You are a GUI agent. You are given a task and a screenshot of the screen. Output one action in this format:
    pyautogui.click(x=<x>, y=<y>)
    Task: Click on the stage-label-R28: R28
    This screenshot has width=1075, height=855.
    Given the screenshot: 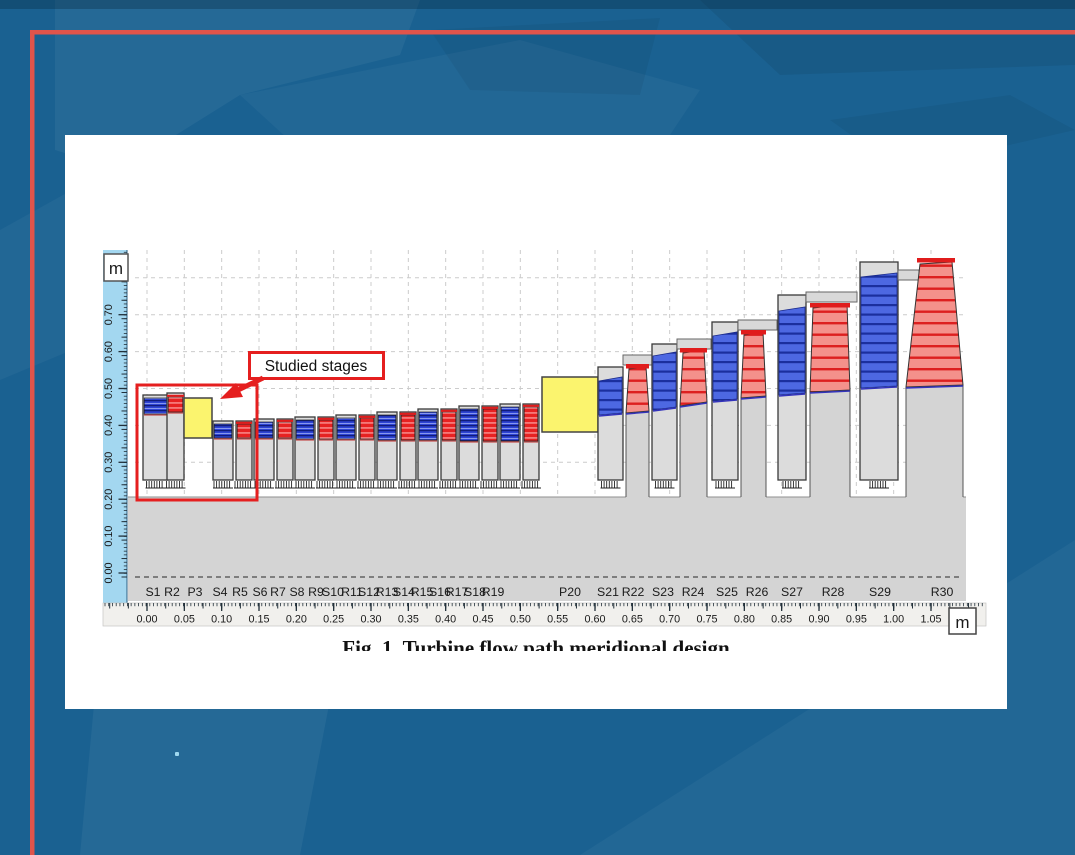 What is the action you would take?
    pyautogui.click(x=833, y=592)
    